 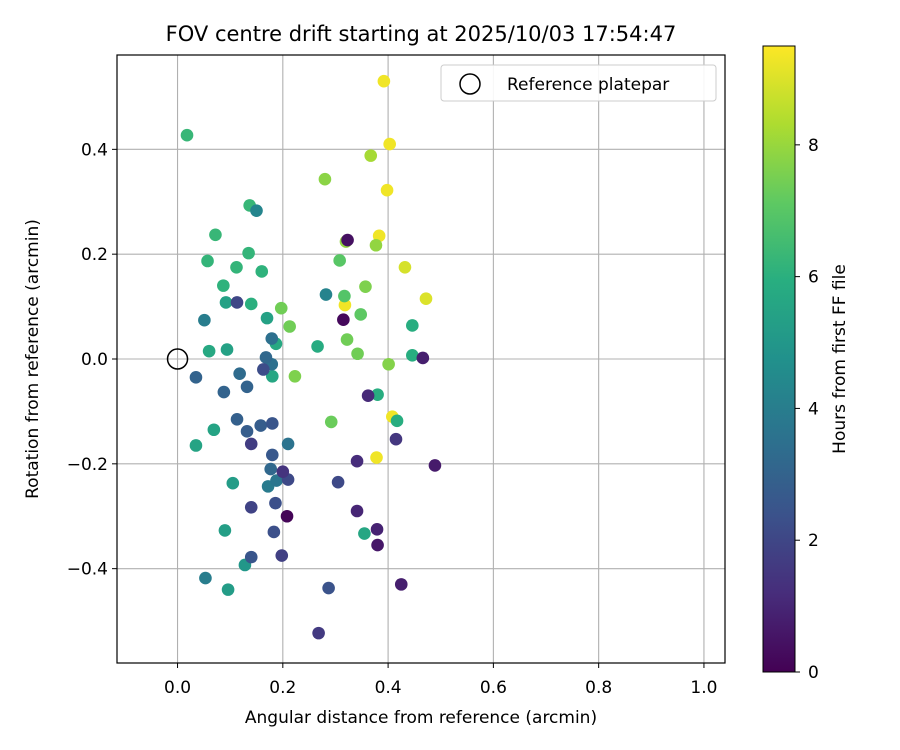 What do you see at coordinates (813, 673) in the screenshot?
I see `colorbar-tick-label: 0` at bounding box center [813, 673].